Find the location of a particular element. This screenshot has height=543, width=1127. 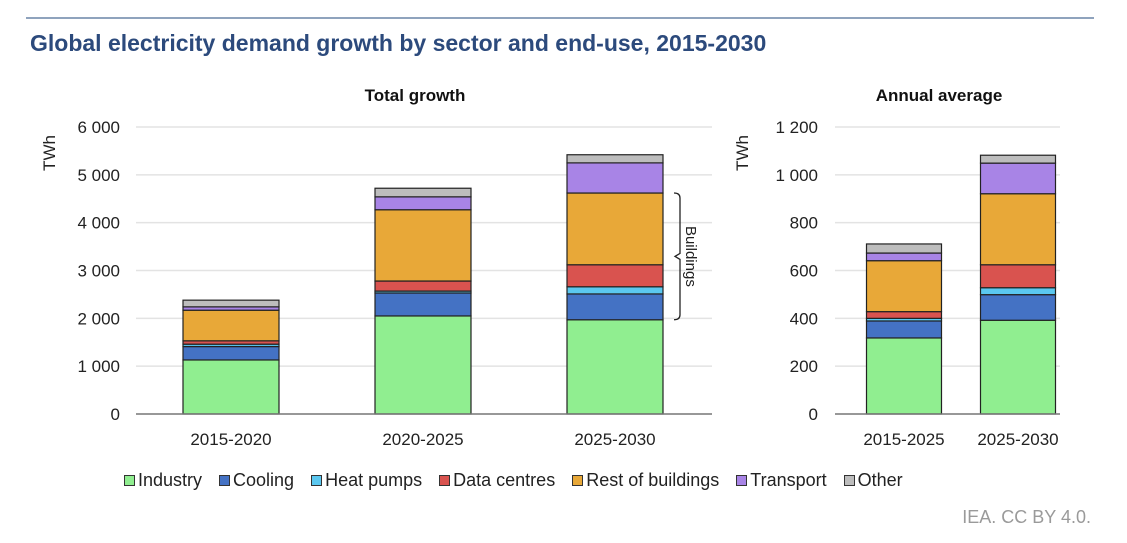

legend-item-cooling: Cooling is located at coordinates (256, 480).